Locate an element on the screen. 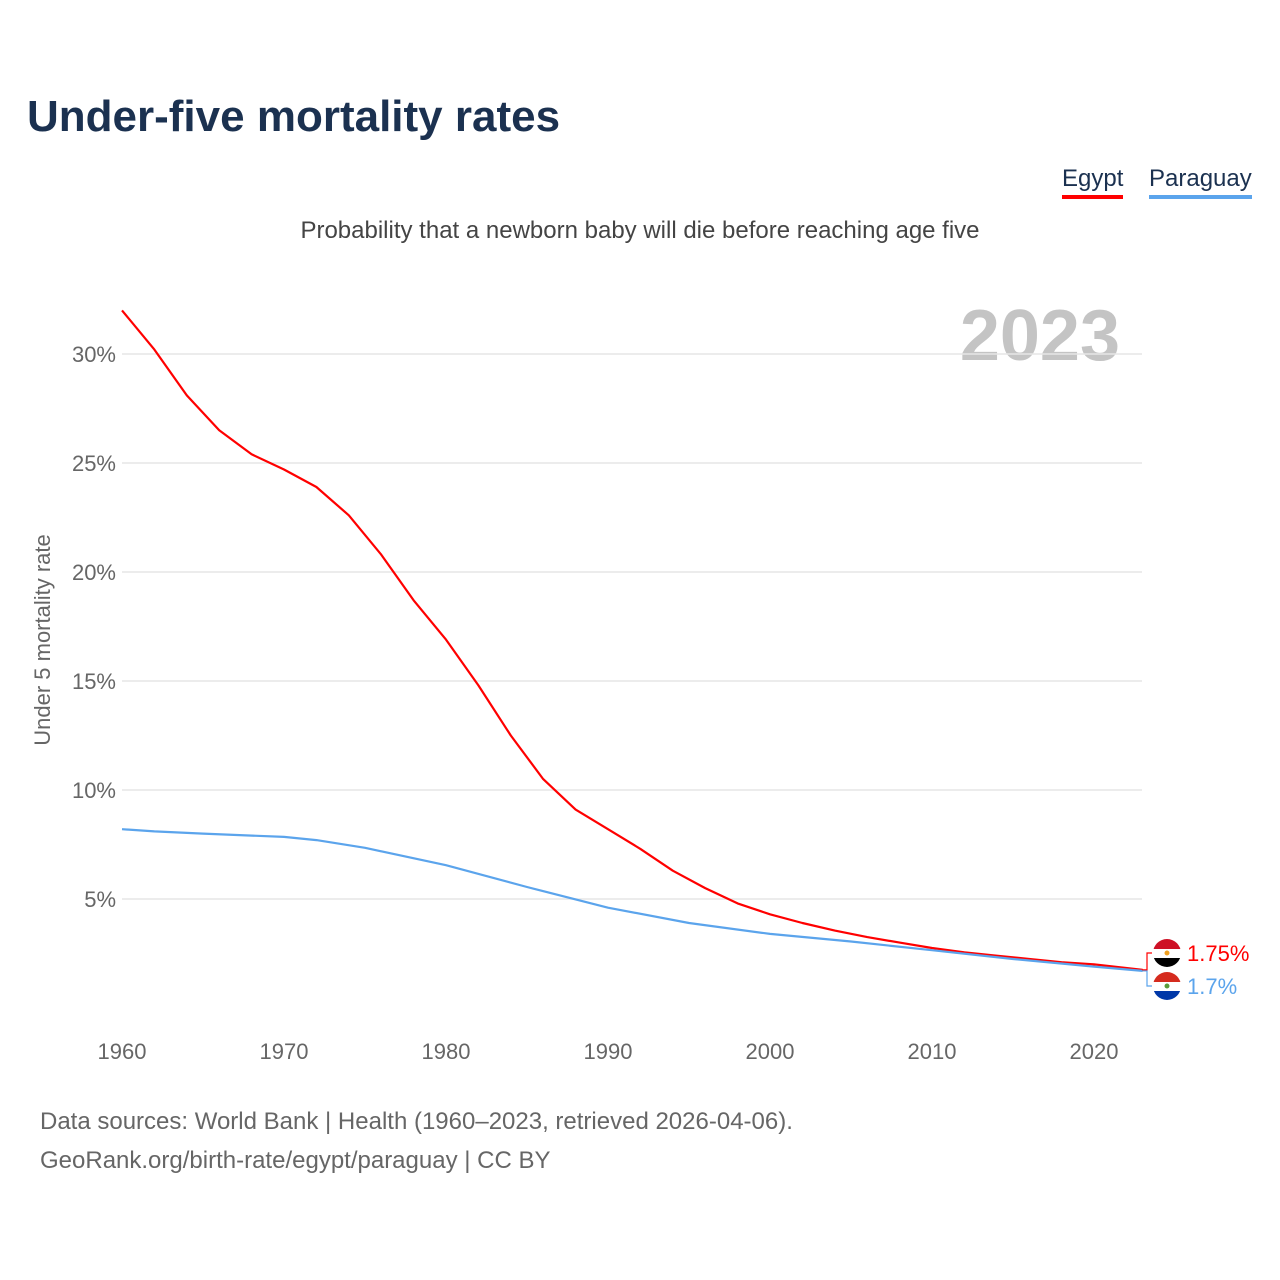 Image resolution: width=1280 pixels, height=1280 pixels. connector-egypt is located at coordinates (1147, 961).